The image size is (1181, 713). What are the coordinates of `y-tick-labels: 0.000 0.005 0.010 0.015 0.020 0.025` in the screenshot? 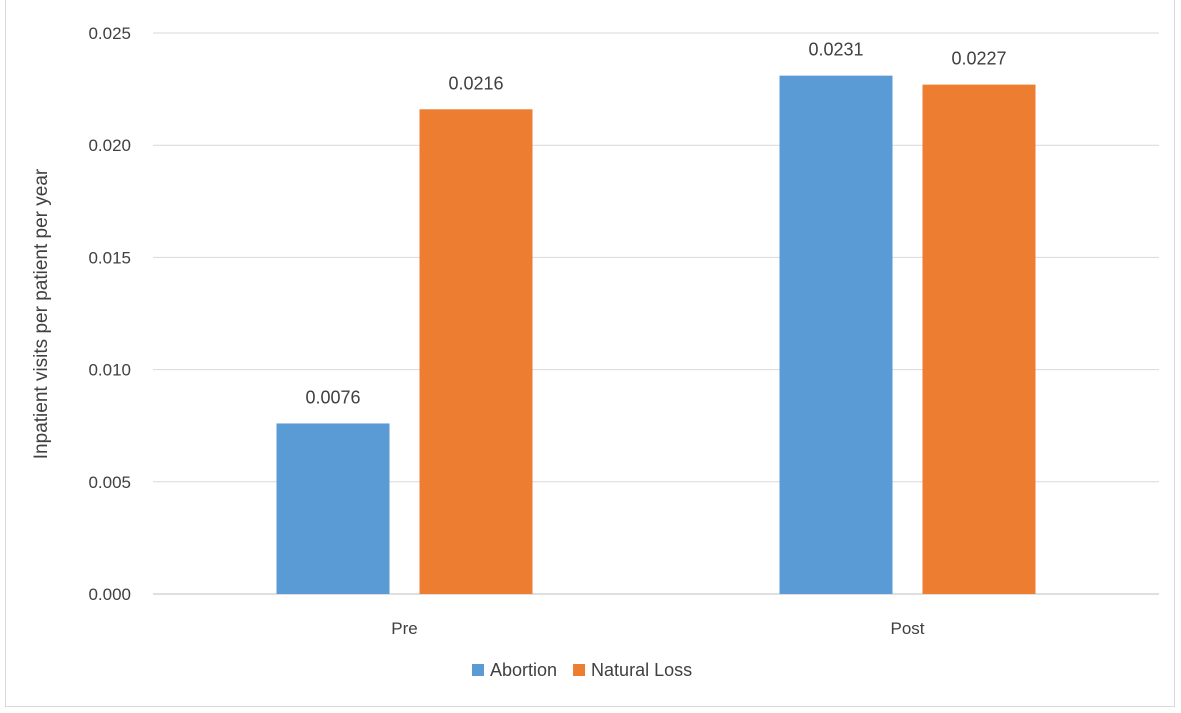 It's located at (109, 314).